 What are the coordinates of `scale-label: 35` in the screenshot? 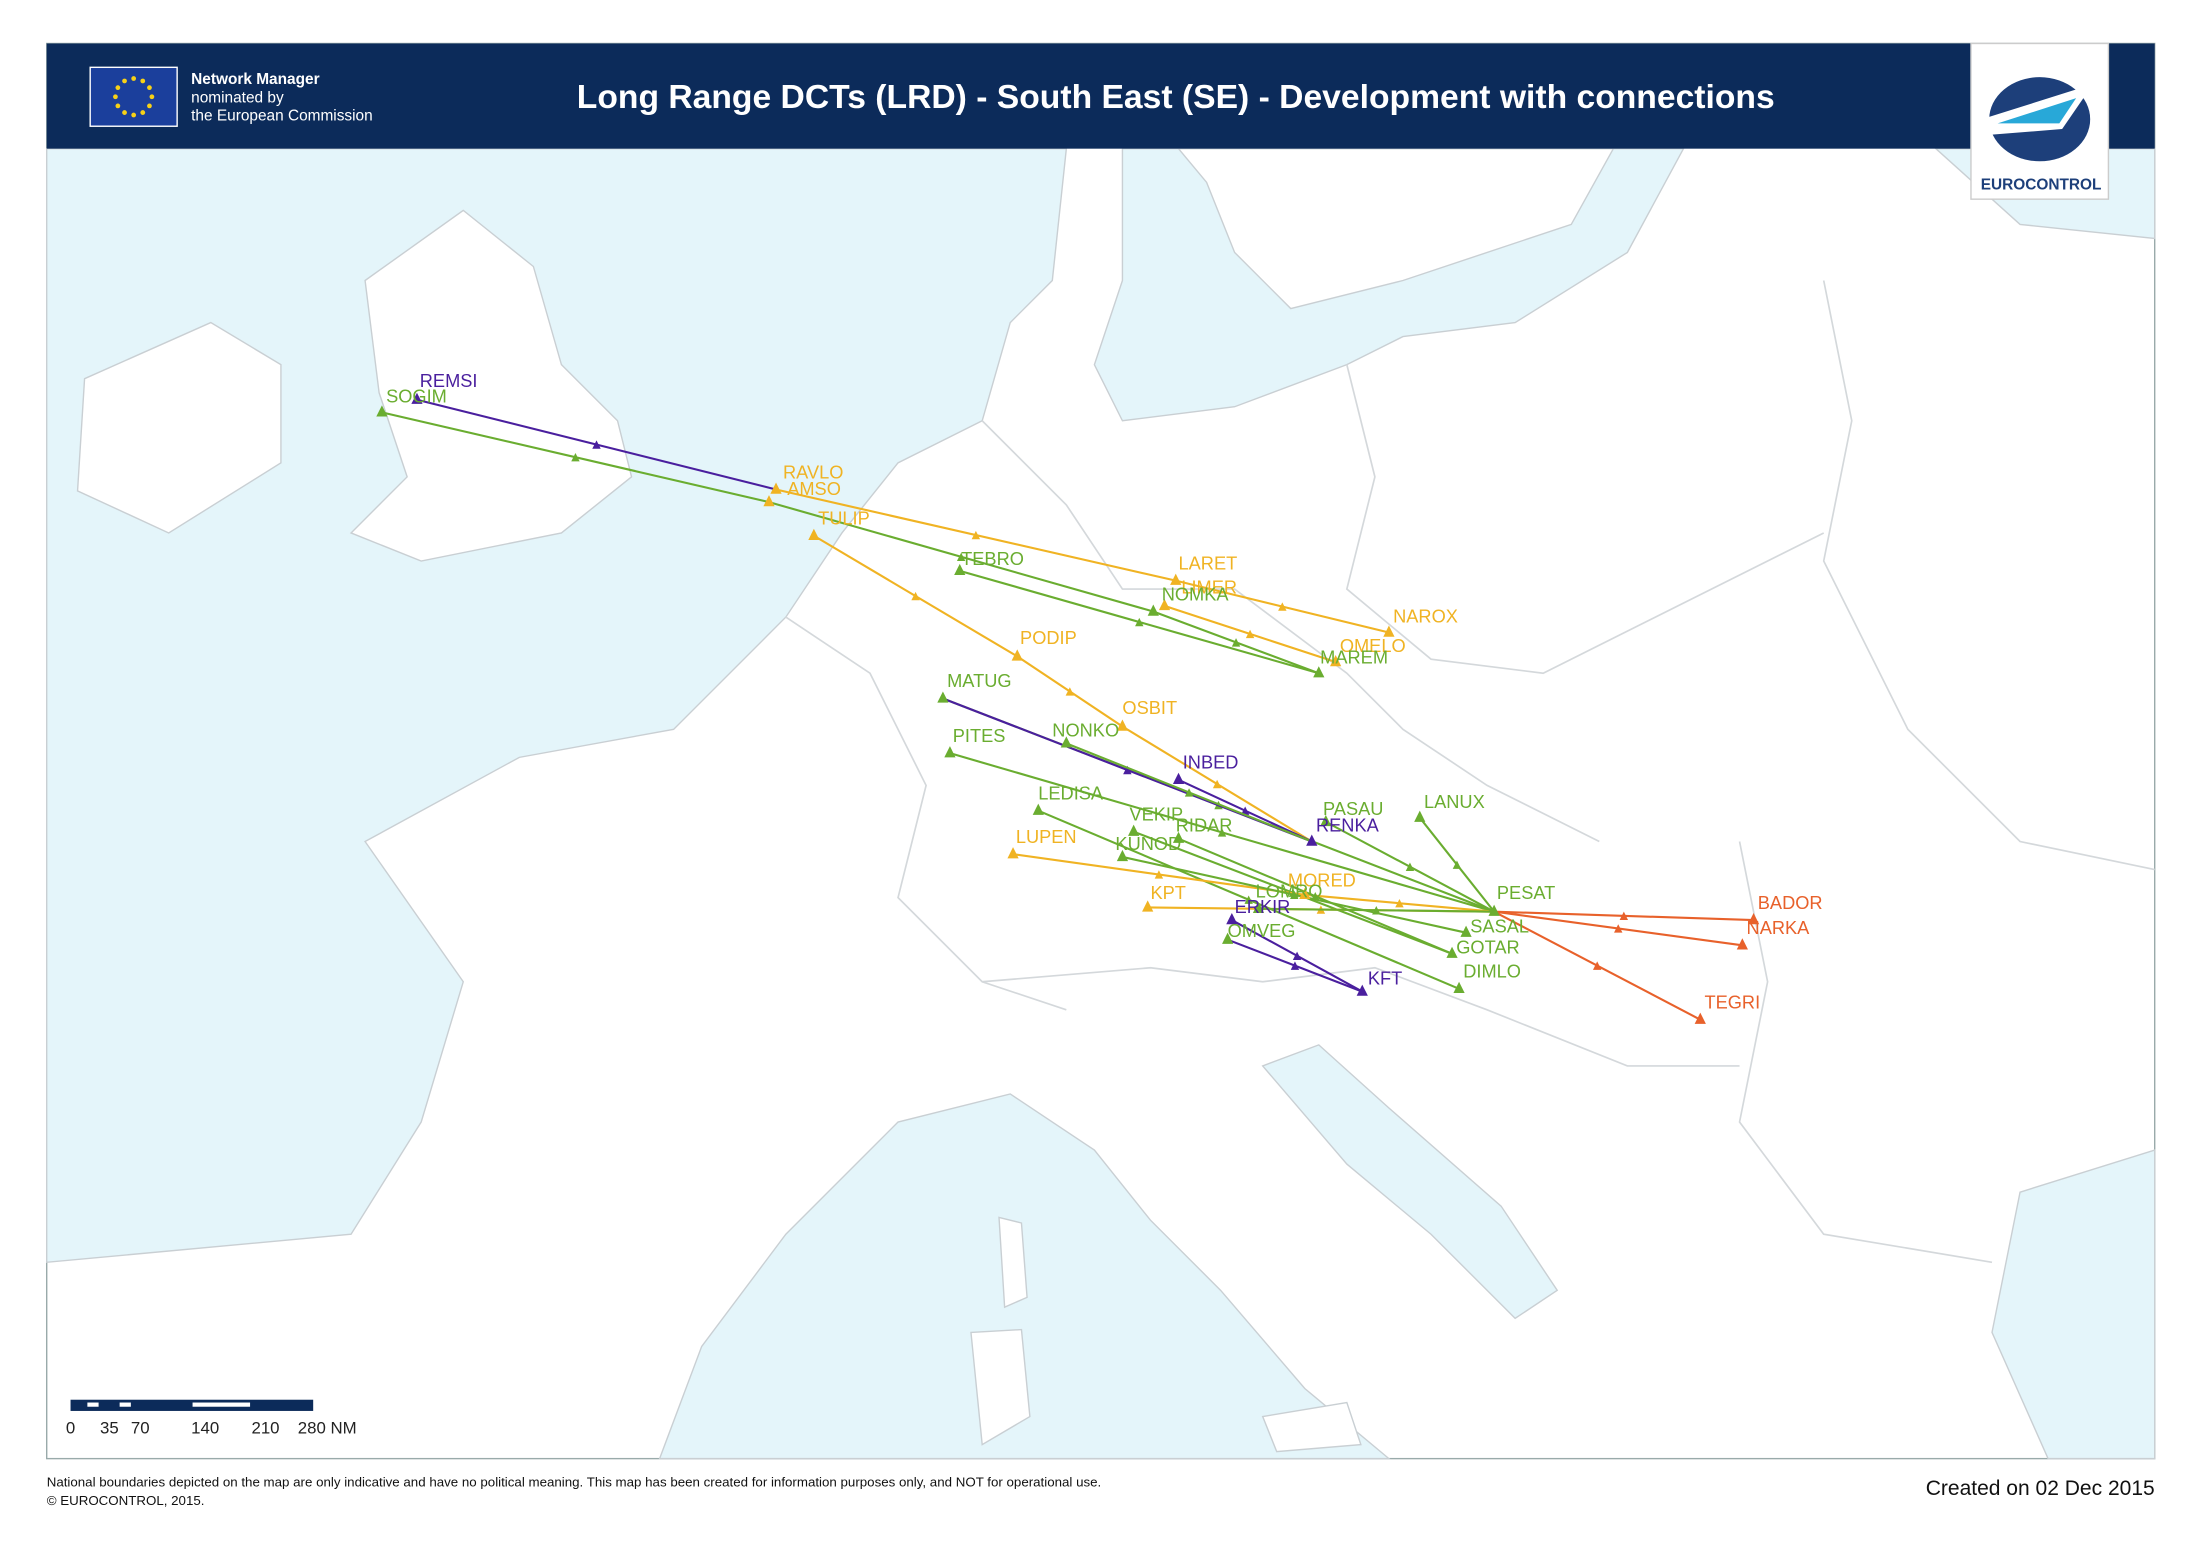 It's located at (109, 1427).